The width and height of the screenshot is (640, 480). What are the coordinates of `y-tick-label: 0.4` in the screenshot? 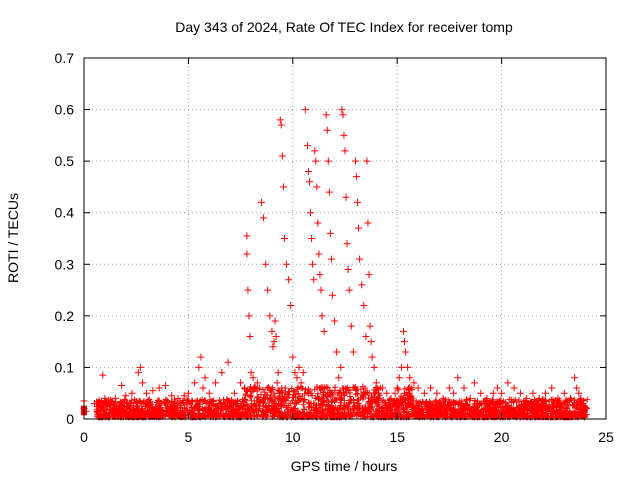 It's located at (65, 213).